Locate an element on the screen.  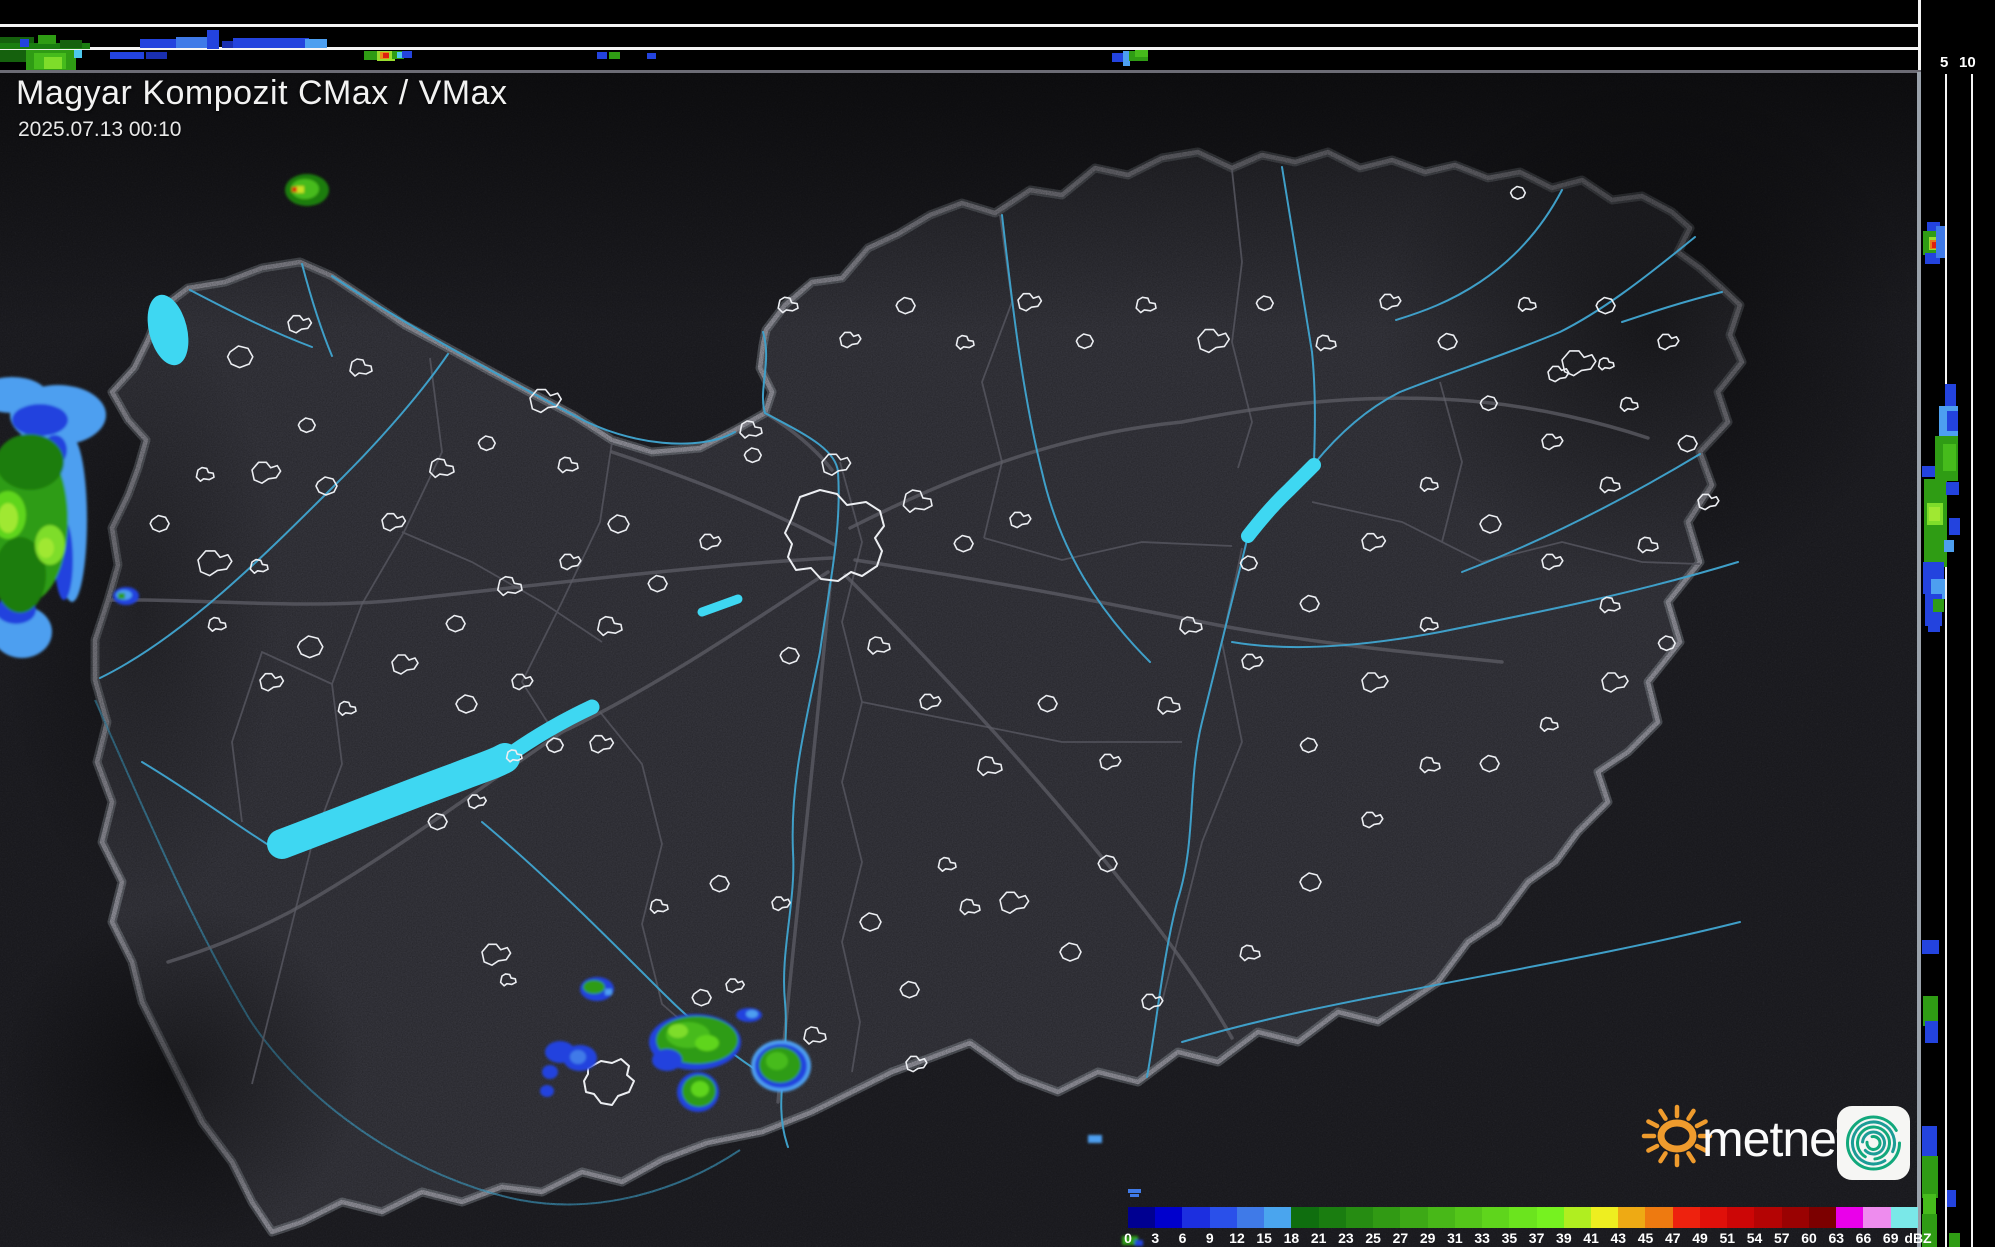
page-title: Magyar Kompozit CMax / VMax is located at coordinates (262, 93).